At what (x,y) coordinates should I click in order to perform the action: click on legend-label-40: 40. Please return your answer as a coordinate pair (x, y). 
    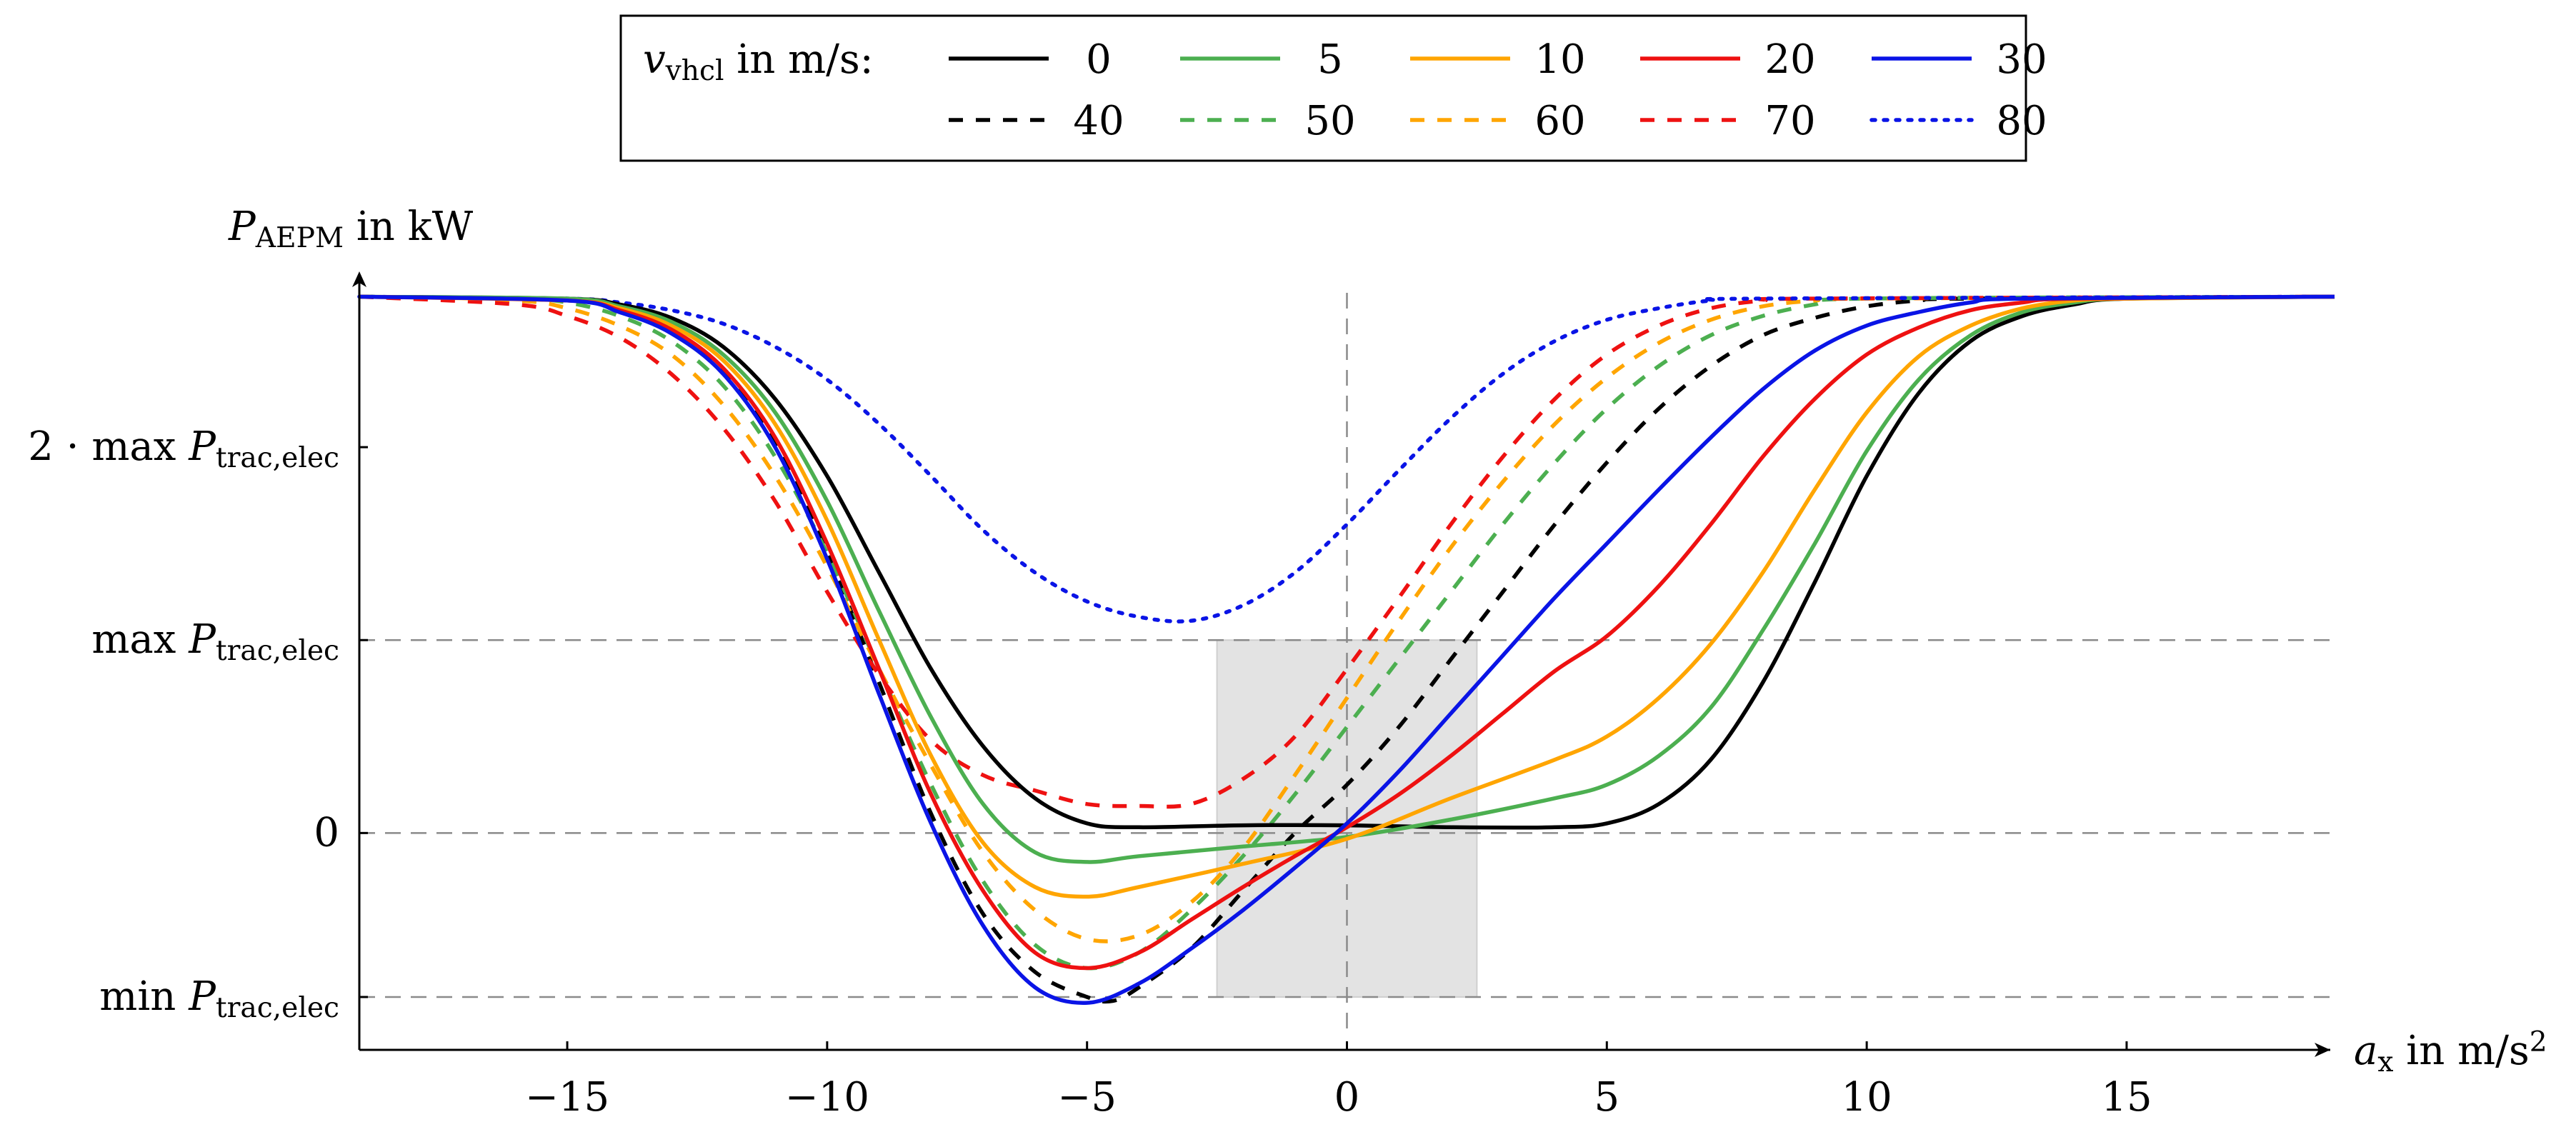
    Looking at the image, I should click on (1099, 121).